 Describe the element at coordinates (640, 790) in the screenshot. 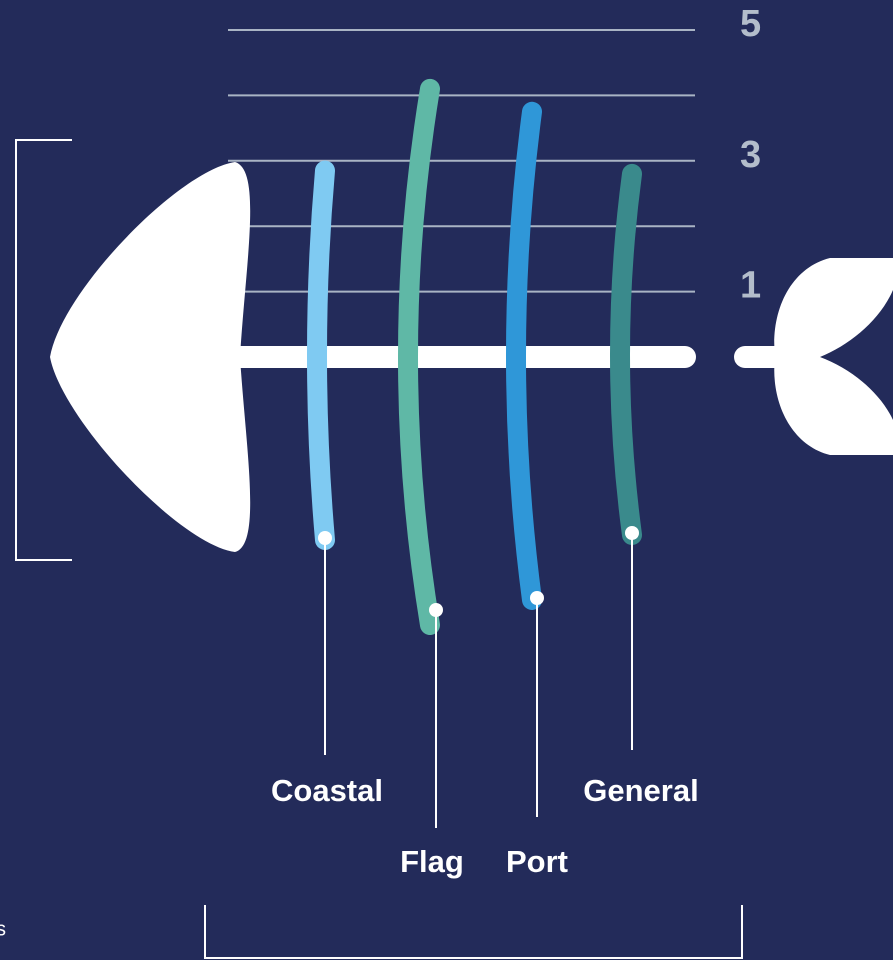

I see `category-label: General` at that location.